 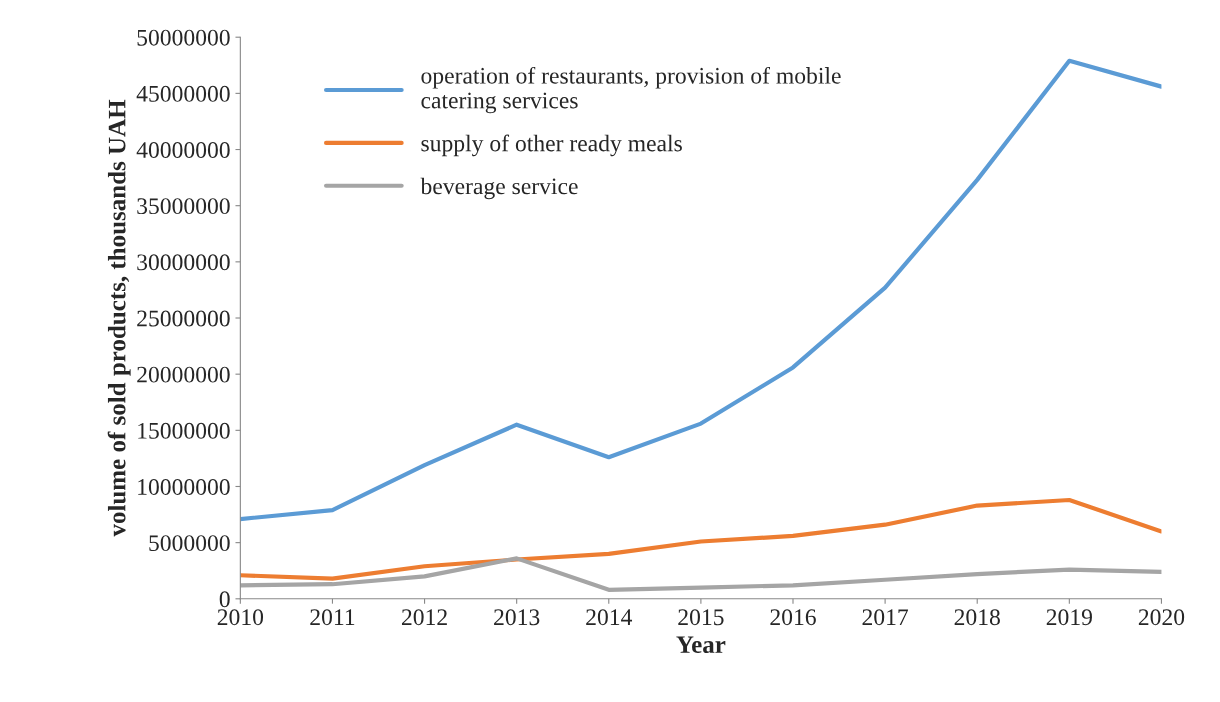 I want to click on y-tick-label: 5000000, so click(x=189, y=543).